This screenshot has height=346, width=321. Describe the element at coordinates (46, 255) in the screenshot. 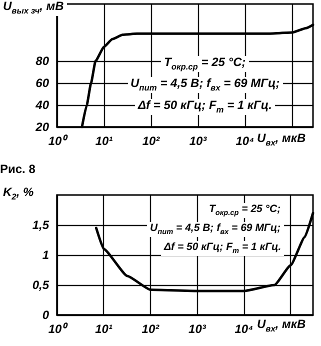

I see `y-tick-label: 1` at that location.